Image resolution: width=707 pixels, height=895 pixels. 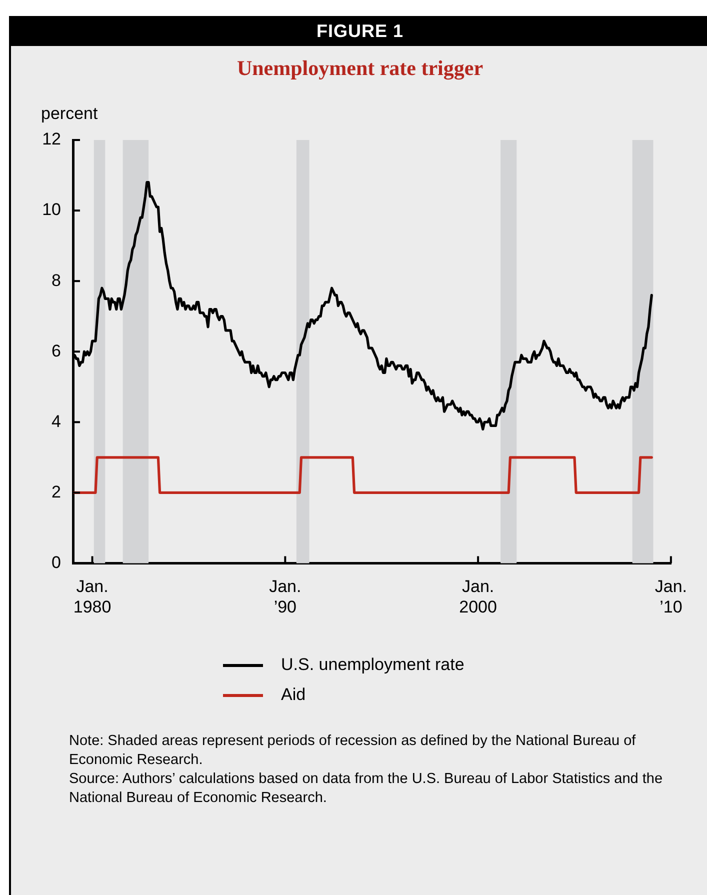 What do you see at coordinates (51, 139) in the screenshot?
I see `y-tick-label: 12` at bounding box center [51, 139].